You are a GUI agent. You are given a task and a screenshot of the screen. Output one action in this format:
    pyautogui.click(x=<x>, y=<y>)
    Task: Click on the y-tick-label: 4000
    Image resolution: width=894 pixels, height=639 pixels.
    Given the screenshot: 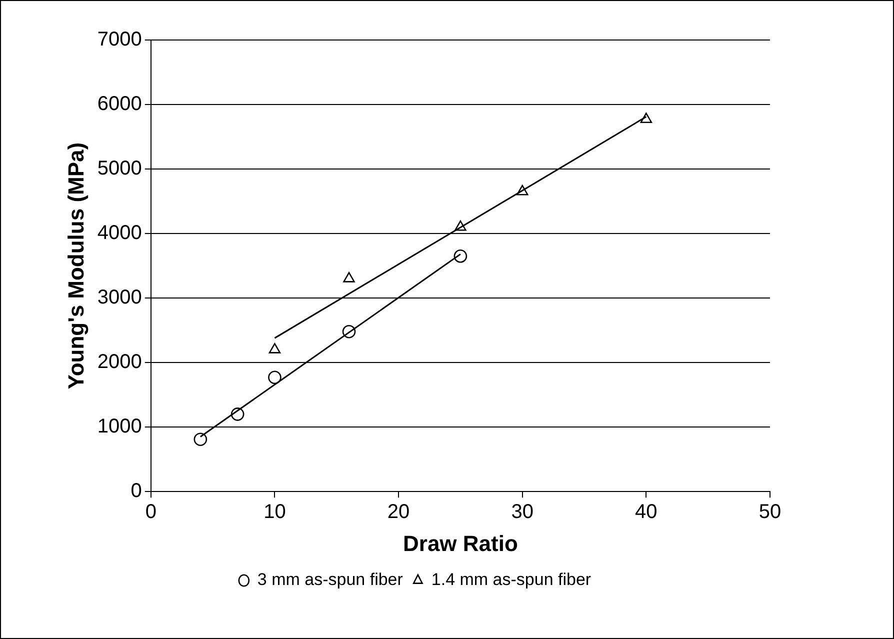 What is the action you would take?
    pyautogui.click(x=119, y=233)
    